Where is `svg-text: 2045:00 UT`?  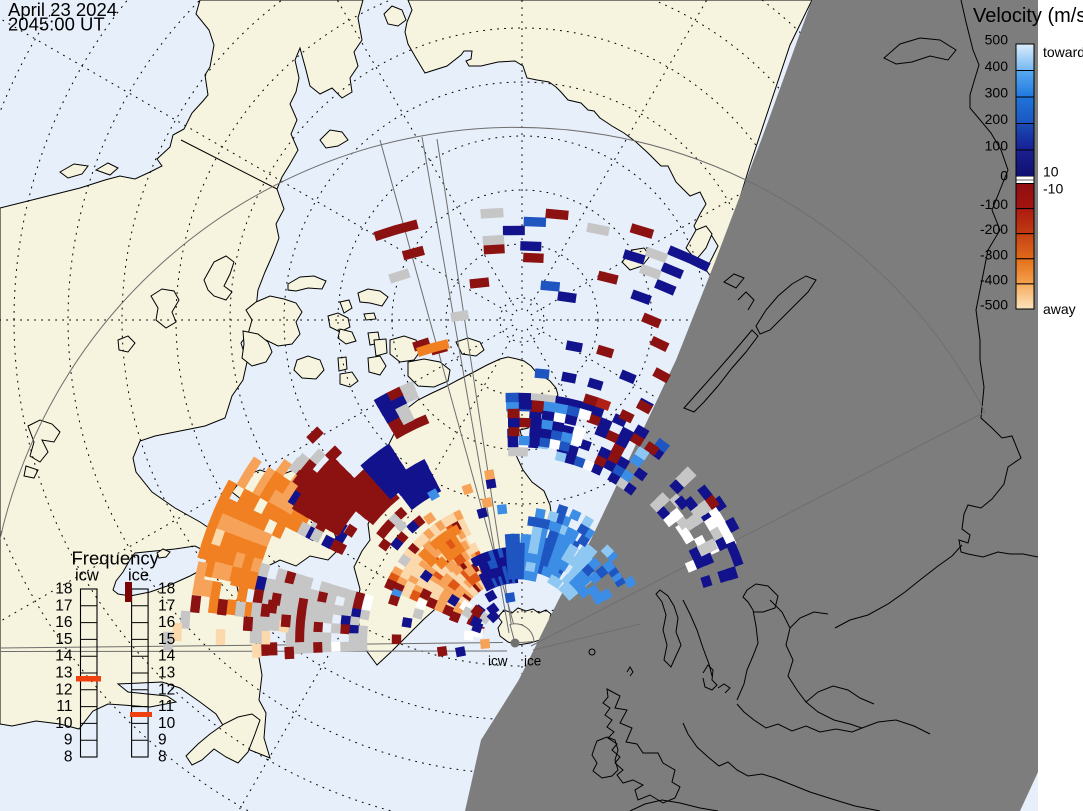
svg-text: 2045:00 UT is located at coordinates (56, 24).